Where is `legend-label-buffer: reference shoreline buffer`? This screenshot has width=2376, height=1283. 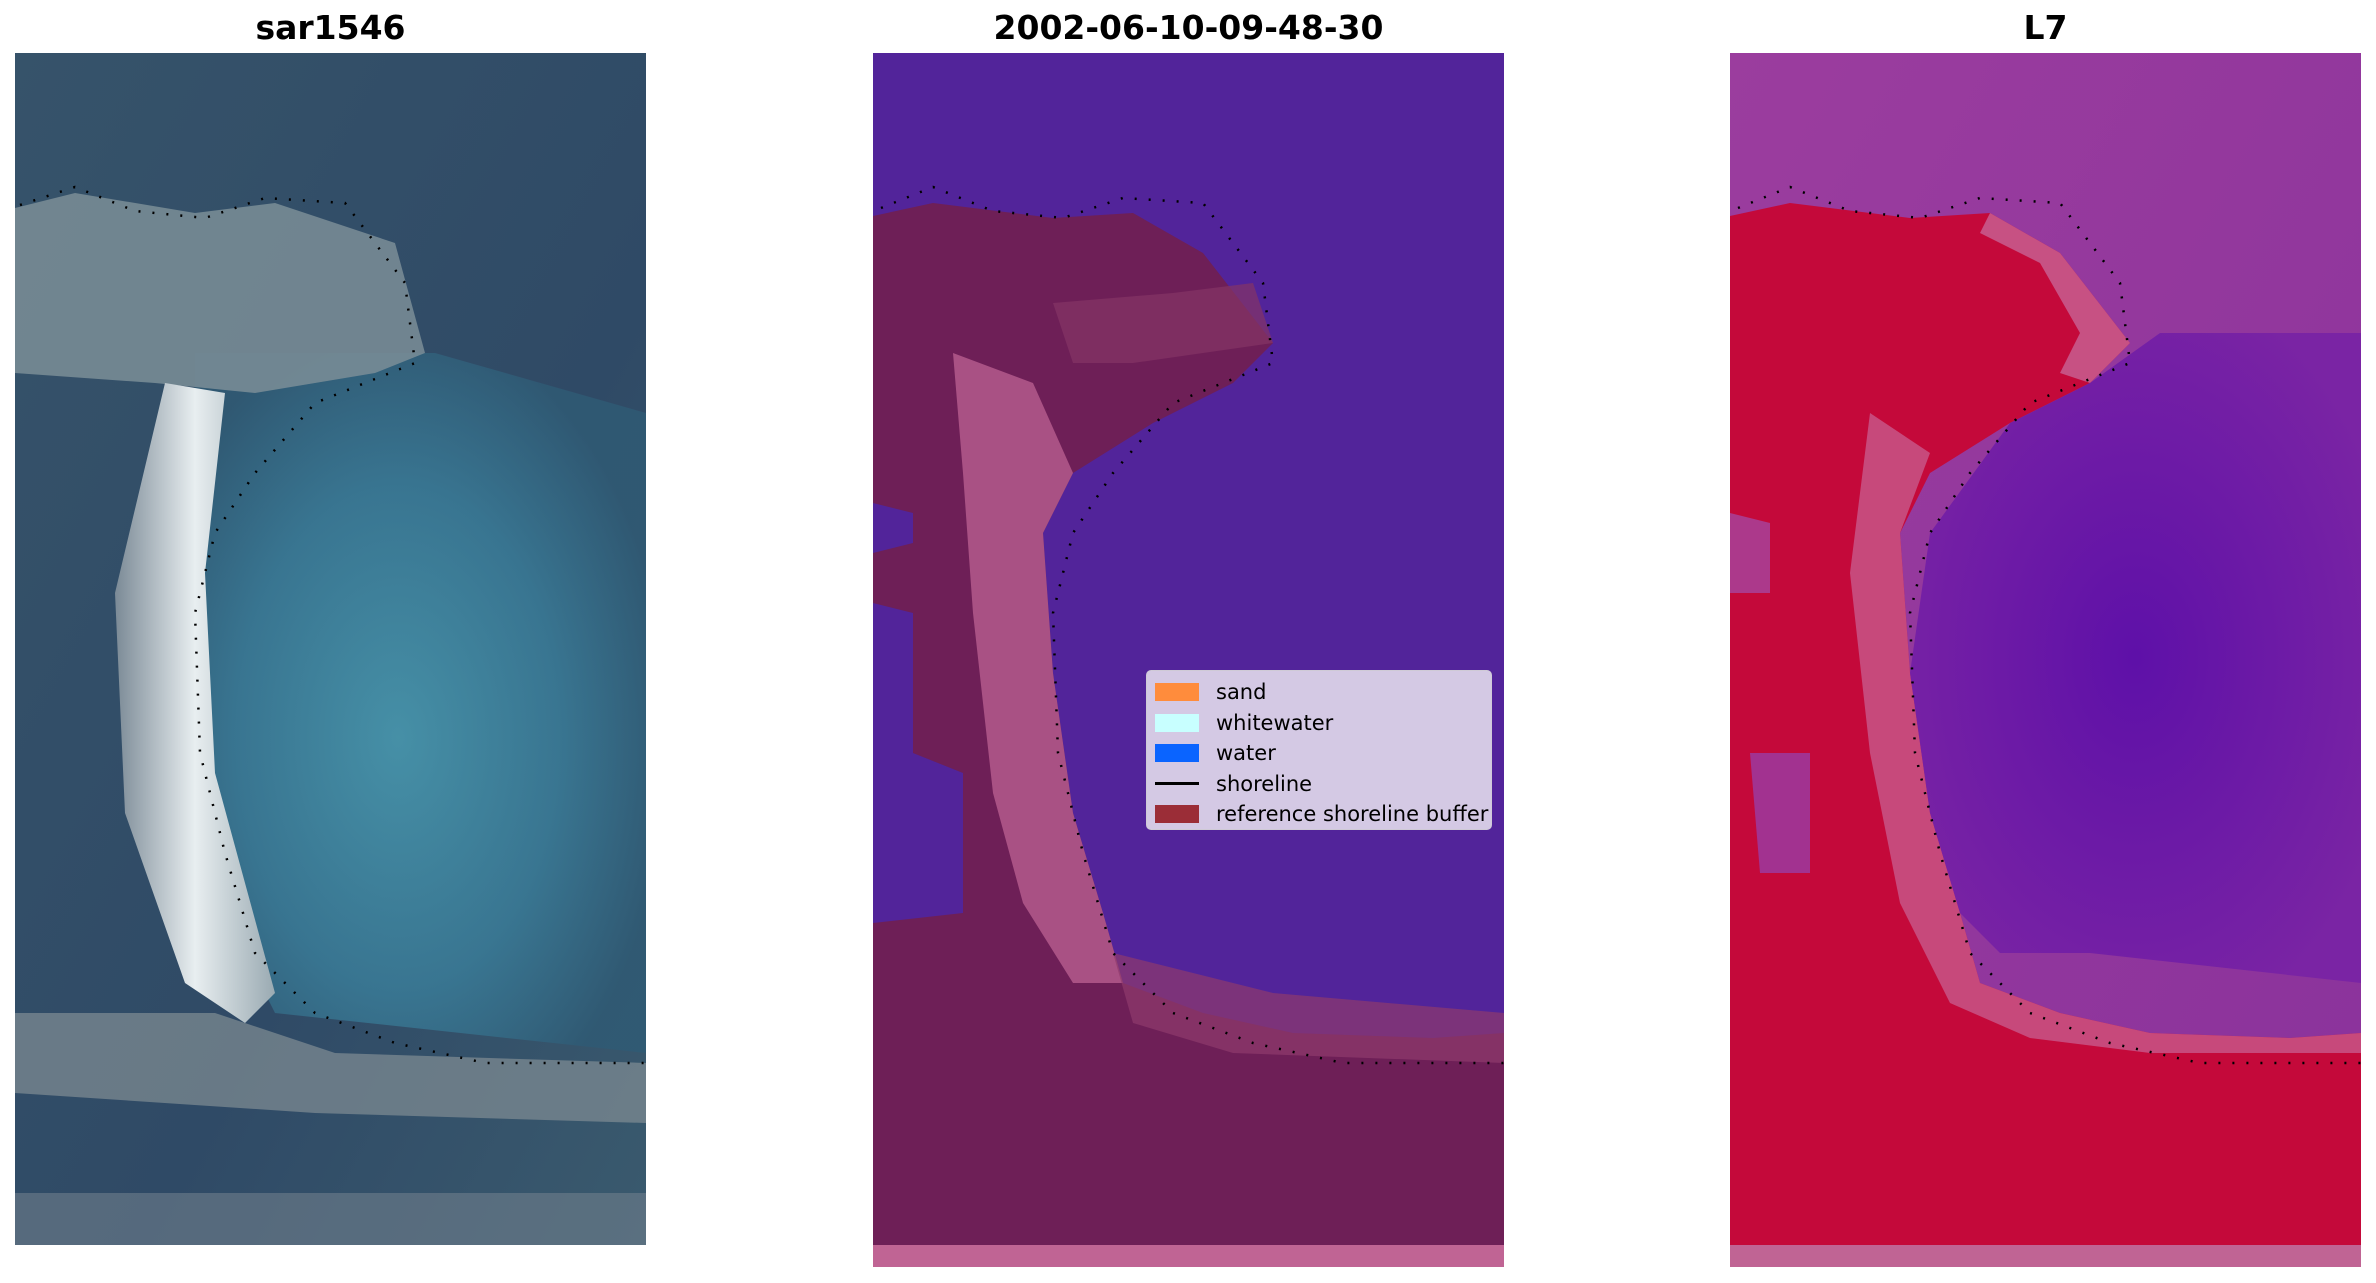
legend-label-buffer: reference shoreline buffer is located at coordinates (1352, 814).